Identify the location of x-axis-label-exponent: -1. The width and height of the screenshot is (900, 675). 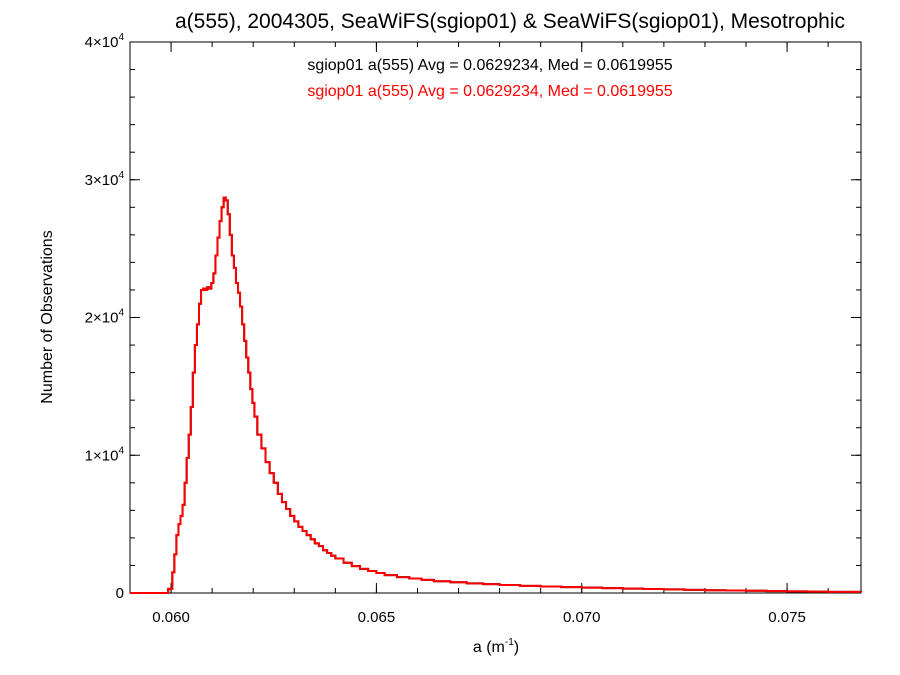
(509, 642).